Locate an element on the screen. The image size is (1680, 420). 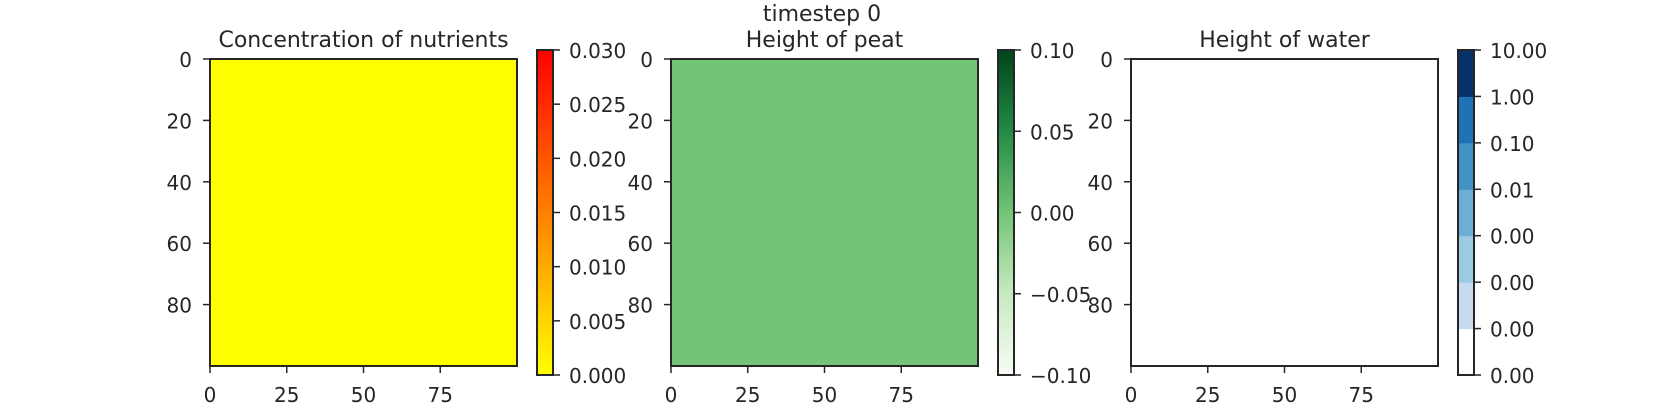
colorbar-tick-label: 0.010 is located at coordinates (597, 268).